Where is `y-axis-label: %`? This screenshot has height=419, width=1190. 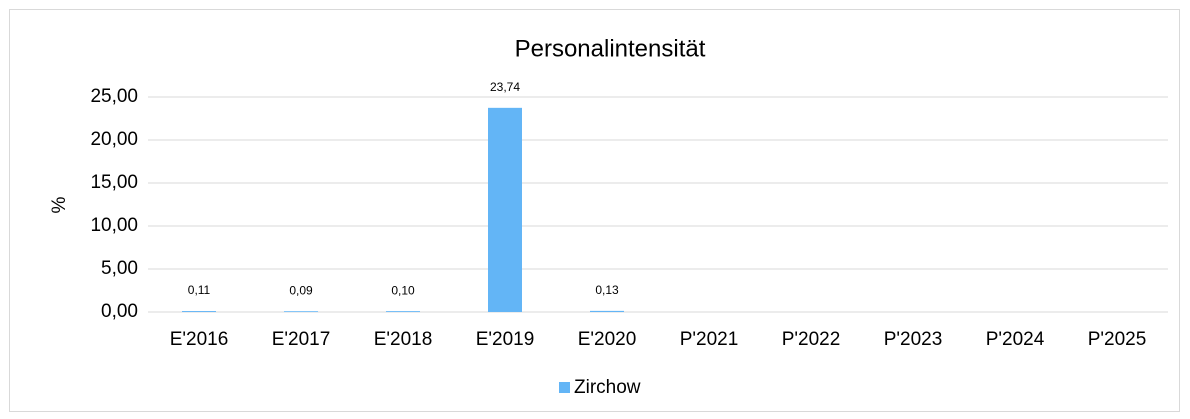 y-axis-label: % is located at coordinates (59, 204).